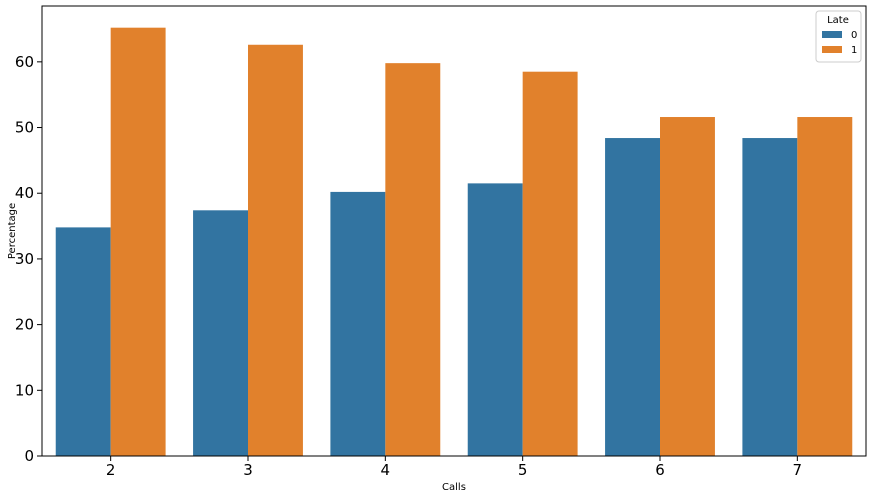 The width and height of the screenshot is (874, 498). I want to click on x-tick-label: 3, so click(248, 470).